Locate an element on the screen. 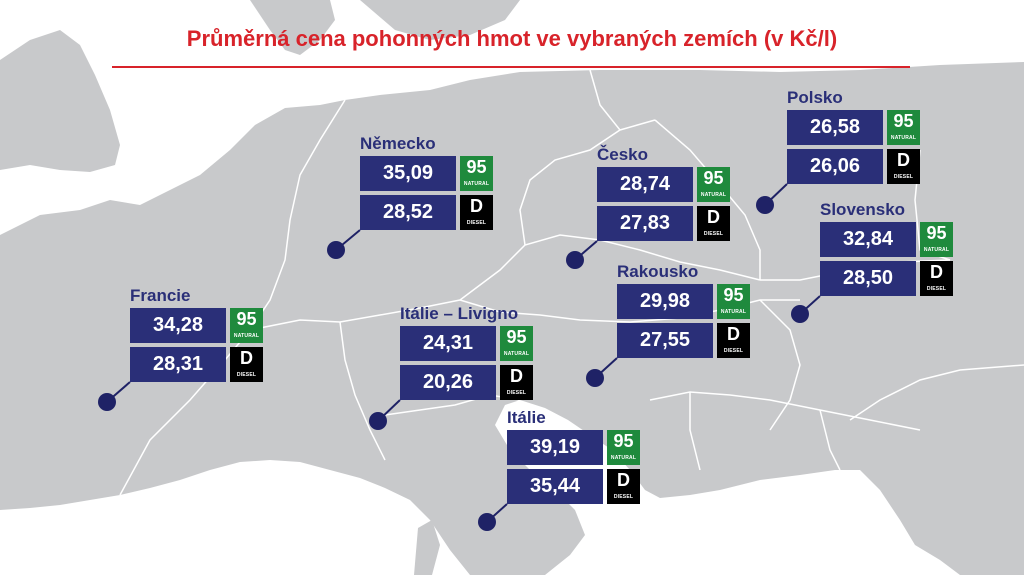  diesel-price-row: 27,55 D DIESEL is located at coordinates (702, 340).